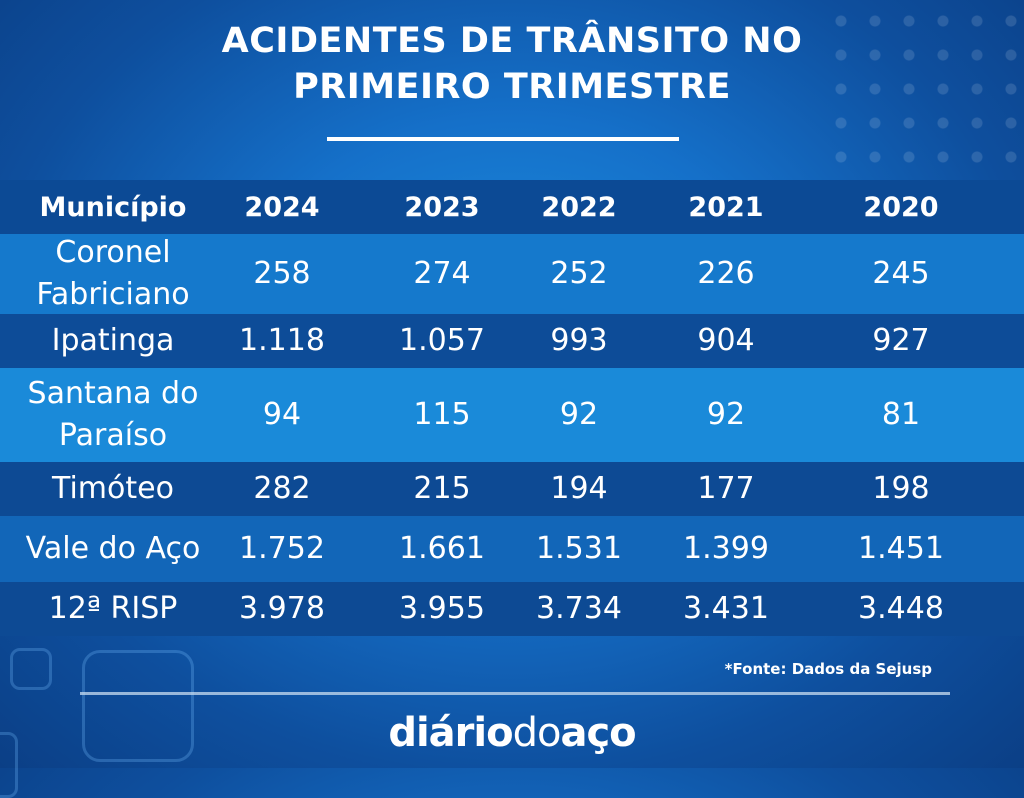  I want to click on title-line-2: PRIMEIRO TRIMESTRE, so click(512, 87).